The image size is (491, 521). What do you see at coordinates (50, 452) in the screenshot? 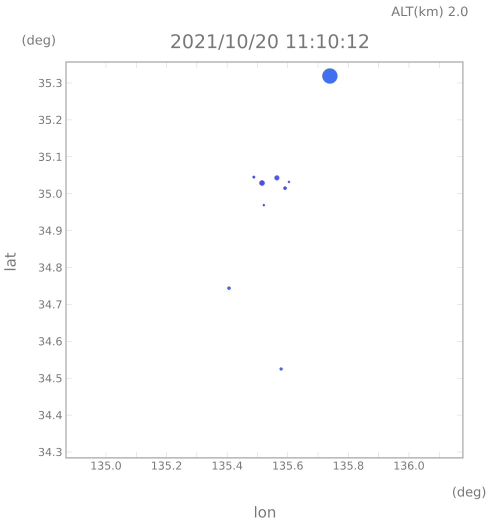
I see `y-tick-label: 34.3` at bounding box center [50, 452].